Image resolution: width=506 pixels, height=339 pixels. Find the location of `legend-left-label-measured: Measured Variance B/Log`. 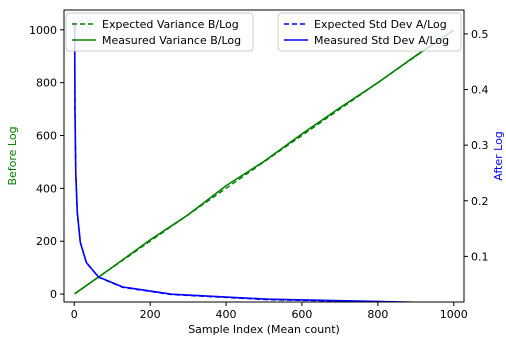

legend-left-label-measured: Measured Variance B/Log is located at coordinates (171, 40).